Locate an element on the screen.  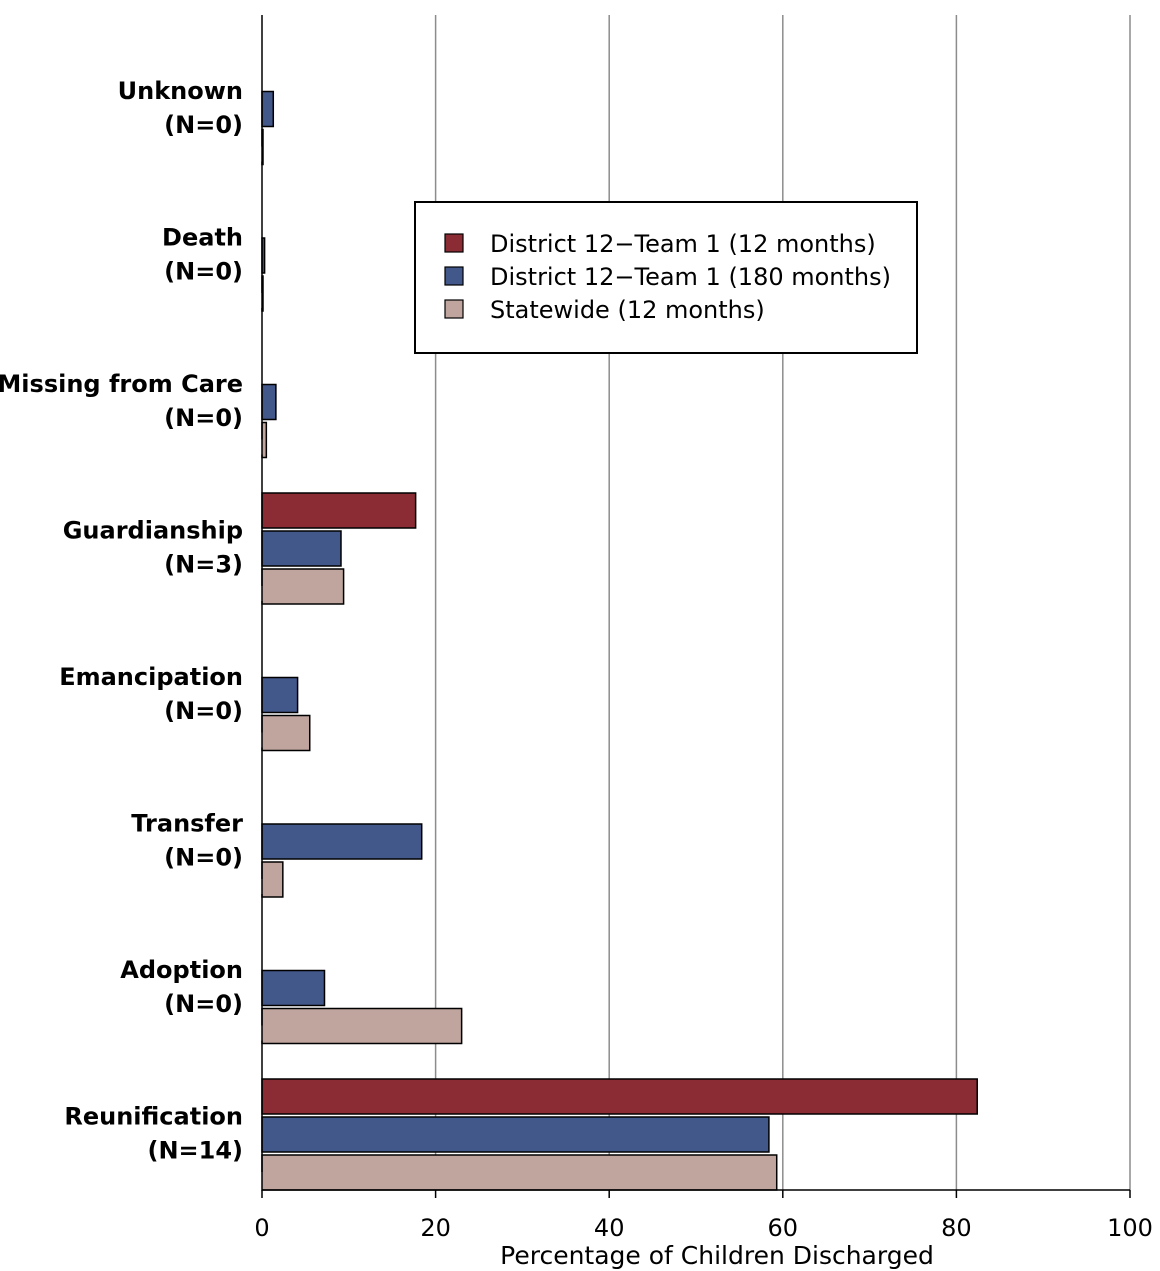
category-label: Adoption is located at coordinates (181, 970).